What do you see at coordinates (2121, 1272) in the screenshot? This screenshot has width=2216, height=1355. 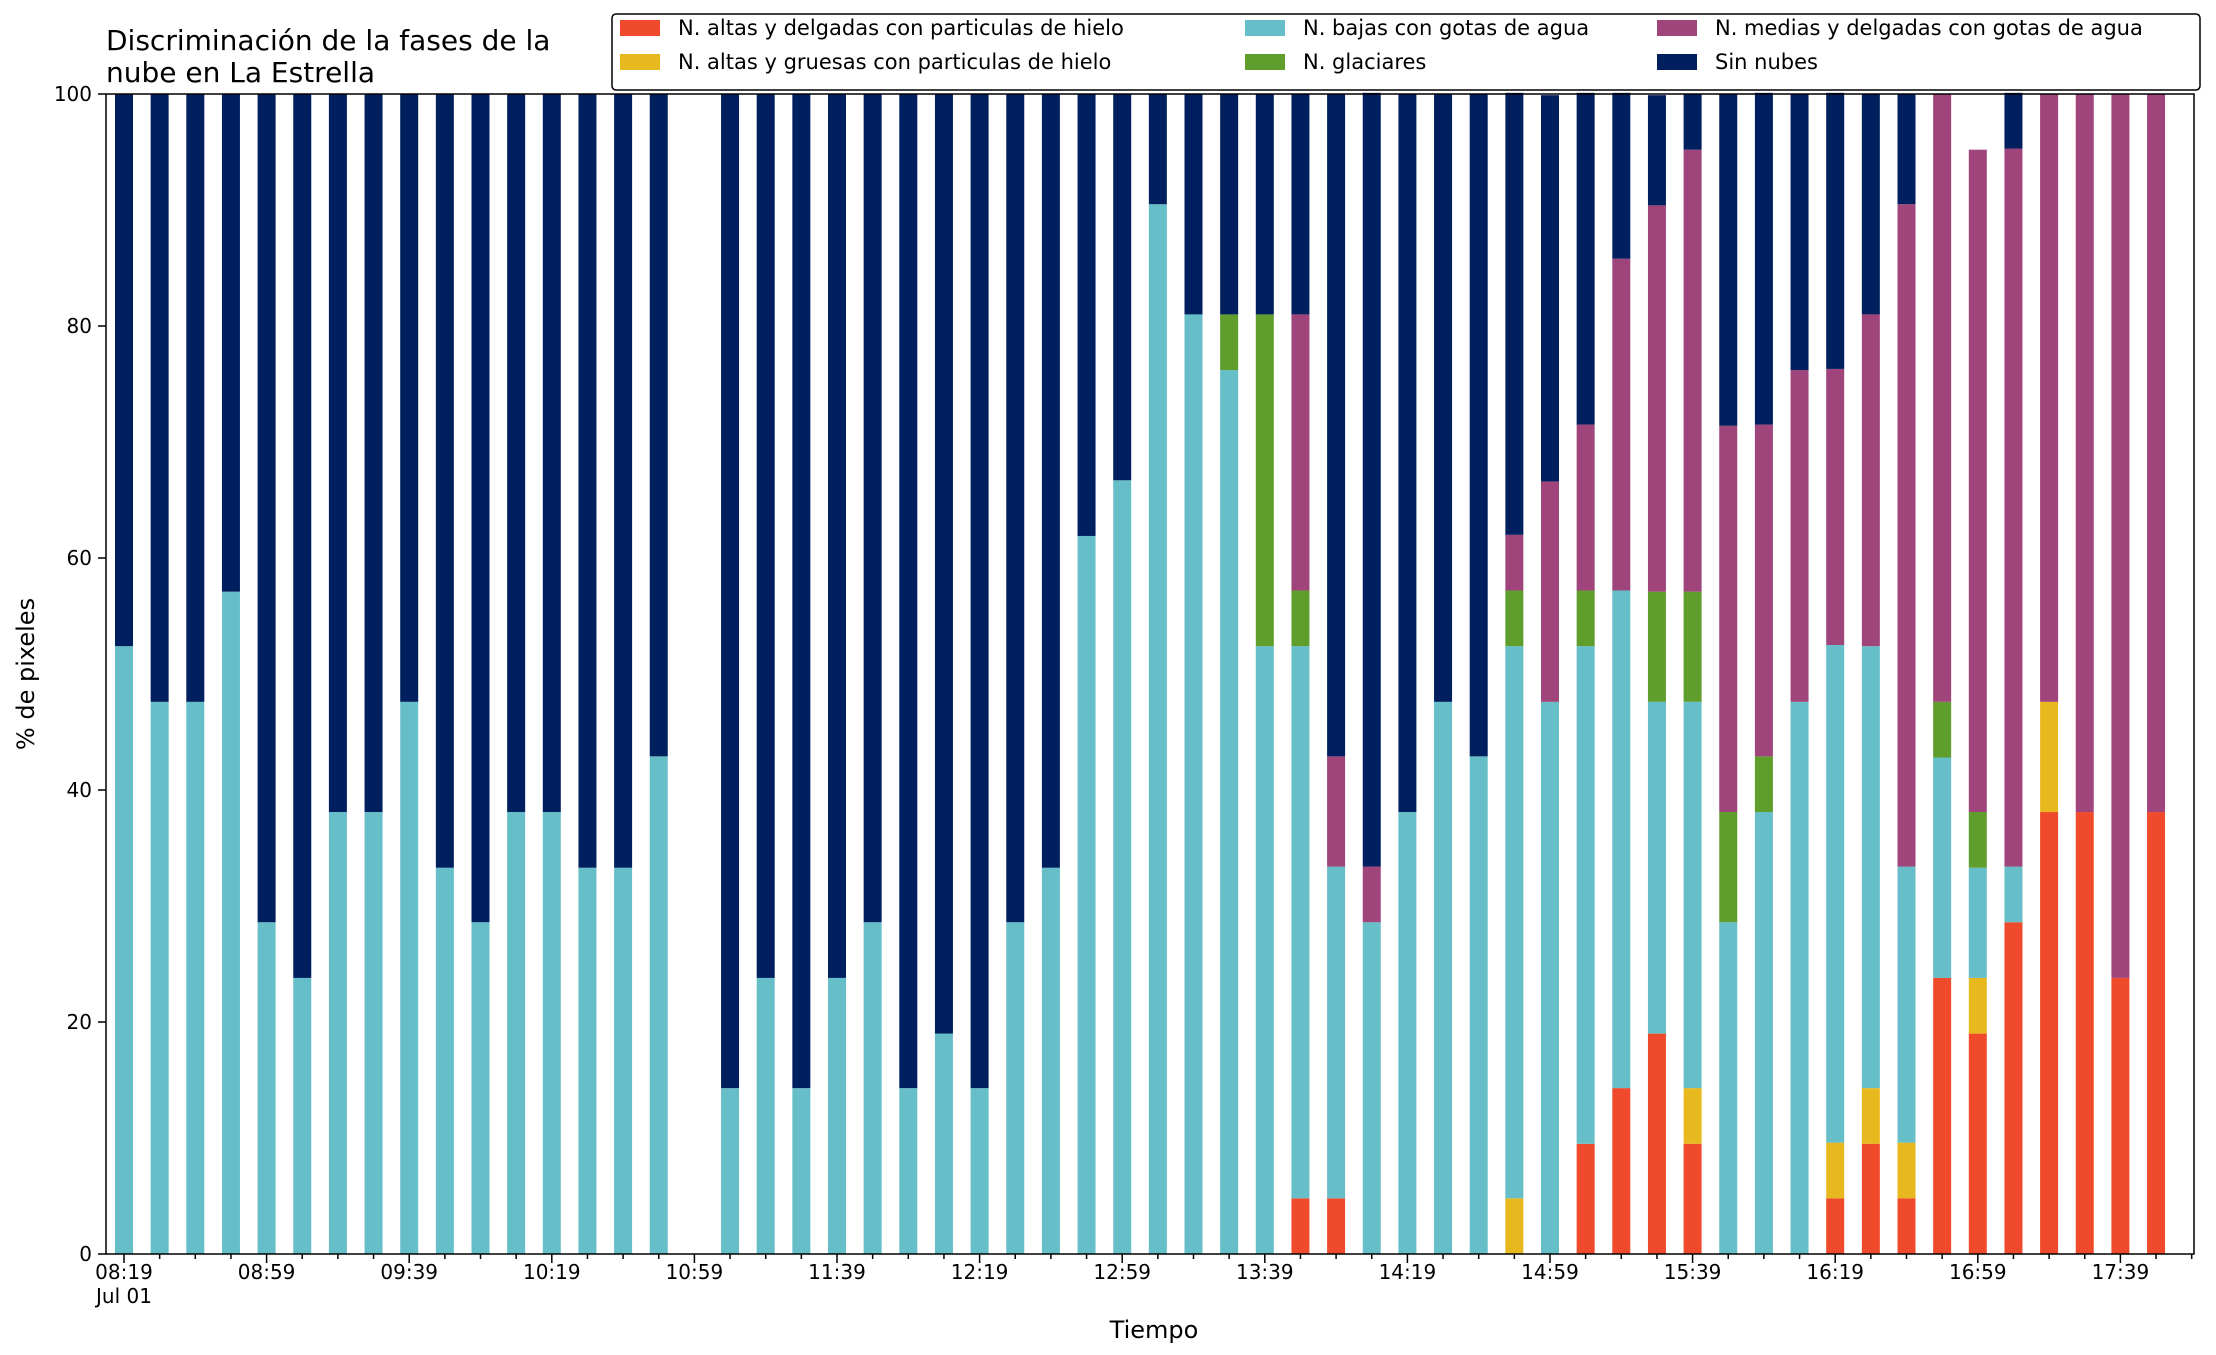 I see `x-tick-label: 17:39` at bounding box center [2121, 1272].